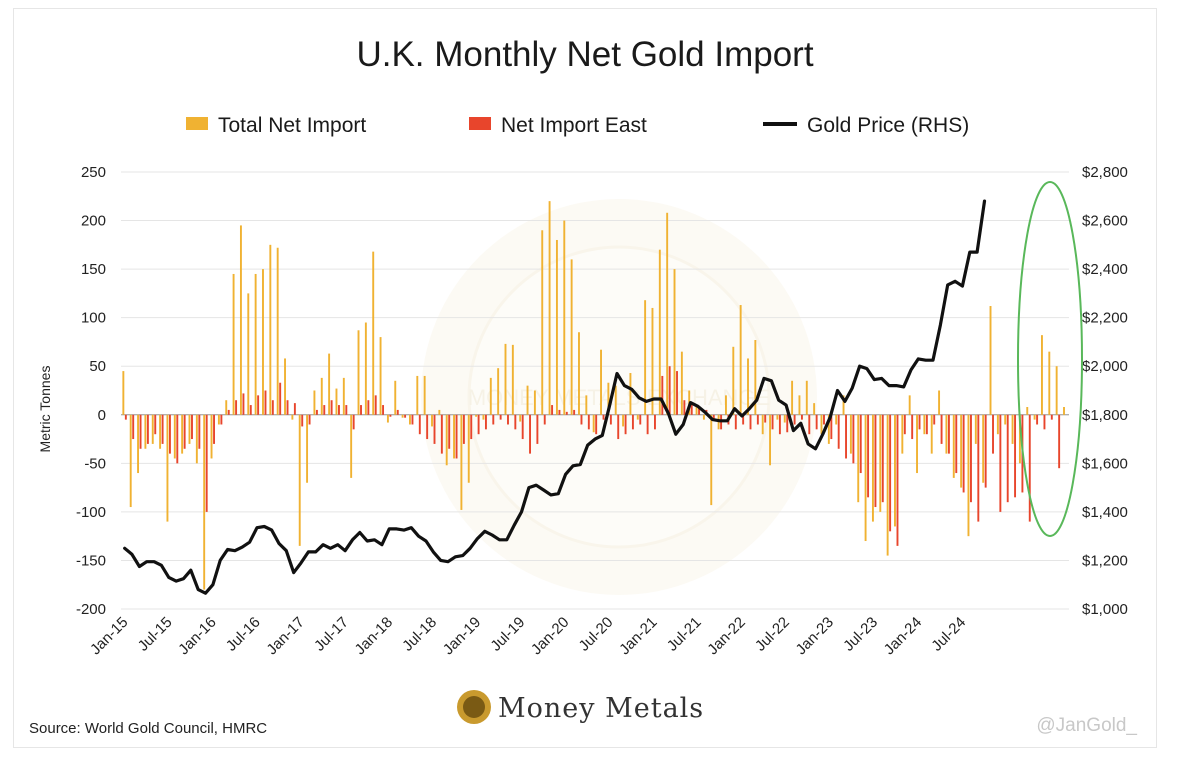  I want to click on y-tick-label: 150, so click(93, 269).